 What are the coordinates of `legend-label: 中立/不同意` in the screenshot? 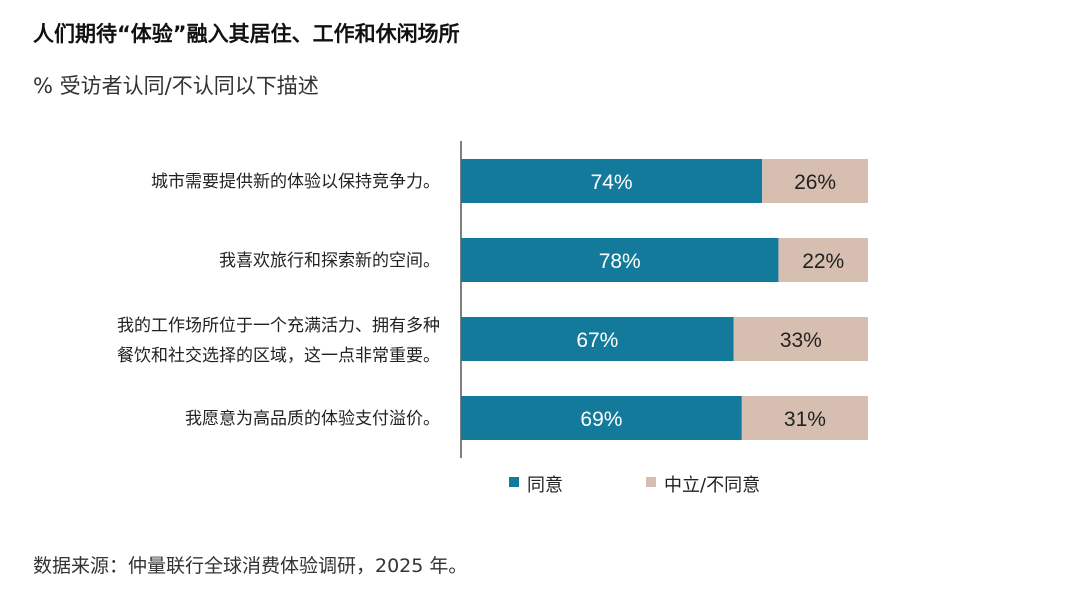 It's located at (712, 485).